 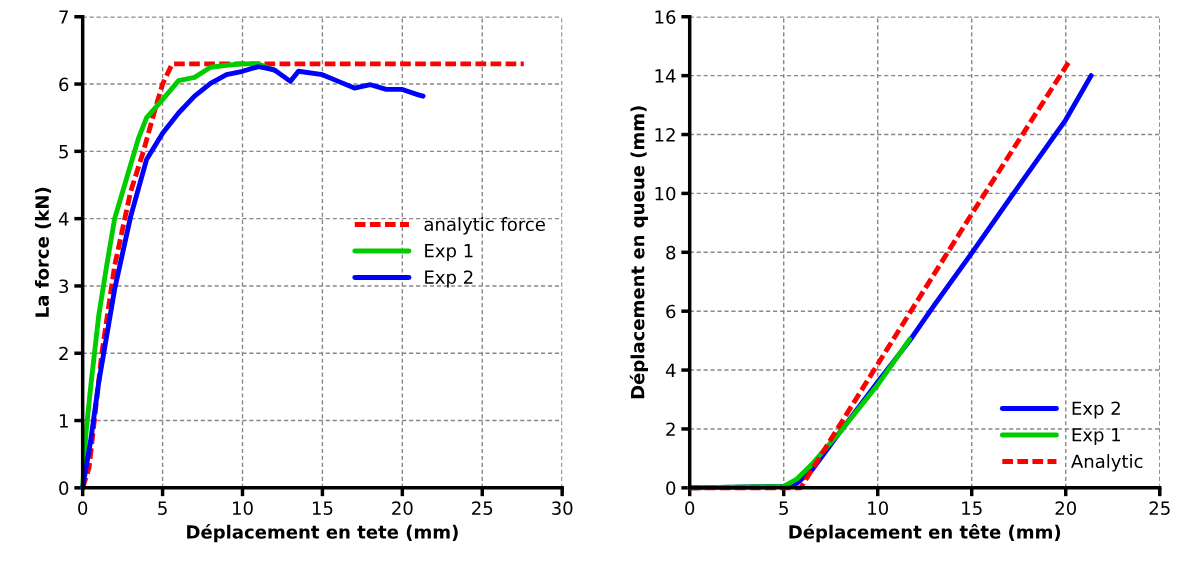 What do you see at coordinates (671, 252) in the screenshot?
I see `y-tick-label: 8` at bounding box center [671, 252].